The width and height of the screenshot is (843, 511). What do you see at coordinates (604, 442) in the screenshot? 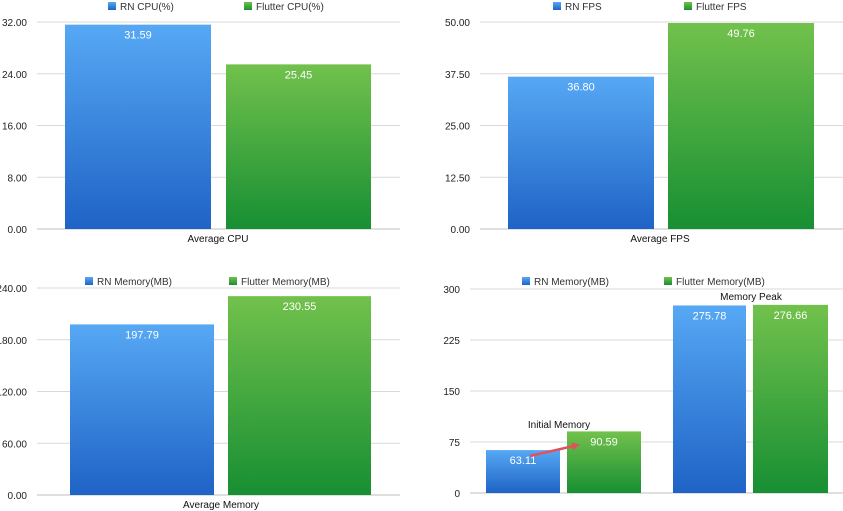
I see `bar-value-label: 90.59` at bounding box center [604, 442].